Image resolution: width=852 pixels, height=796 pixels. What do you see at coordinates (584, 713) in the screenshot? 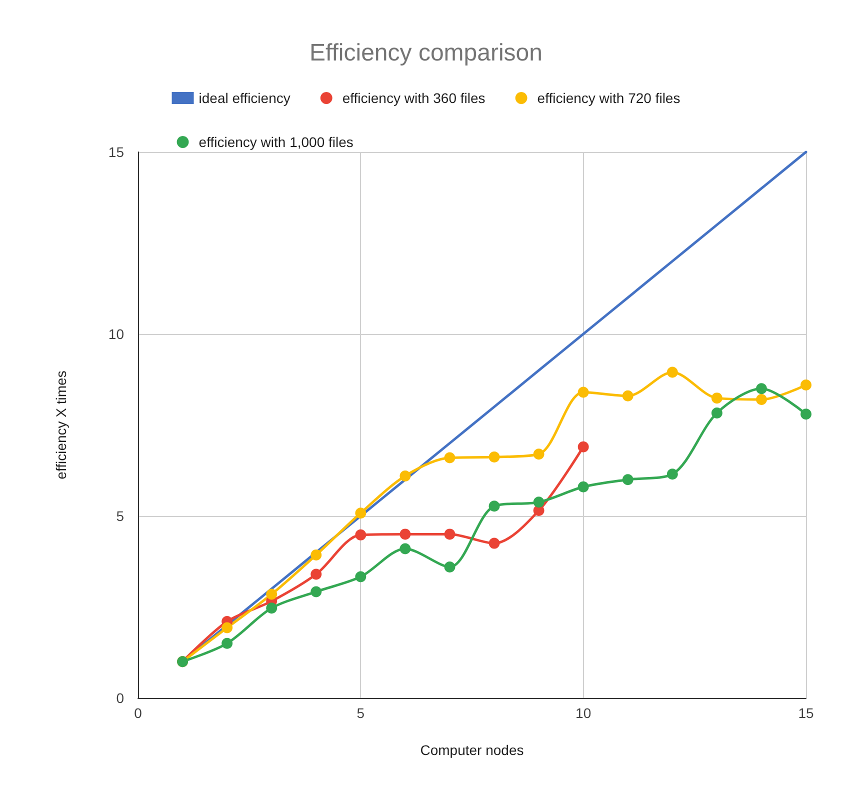
I see `x-tick-label: 10` at bounding box center [584, 713].